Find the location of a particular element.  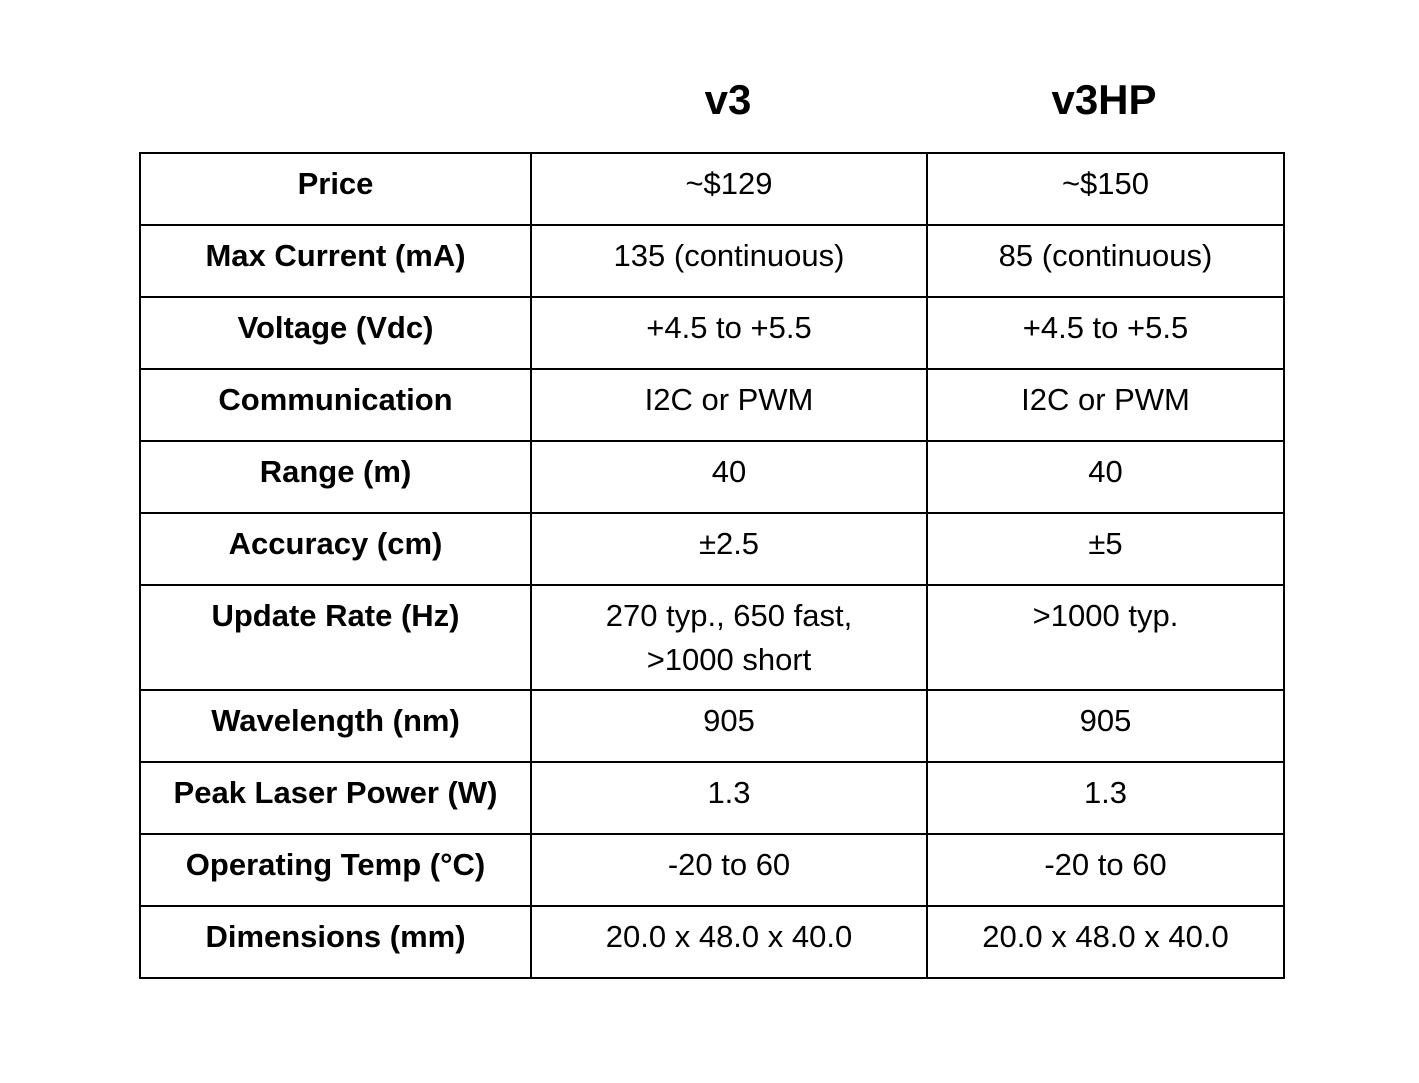

row-label: Wavelength (nm) is located at coordinates (335, 726).